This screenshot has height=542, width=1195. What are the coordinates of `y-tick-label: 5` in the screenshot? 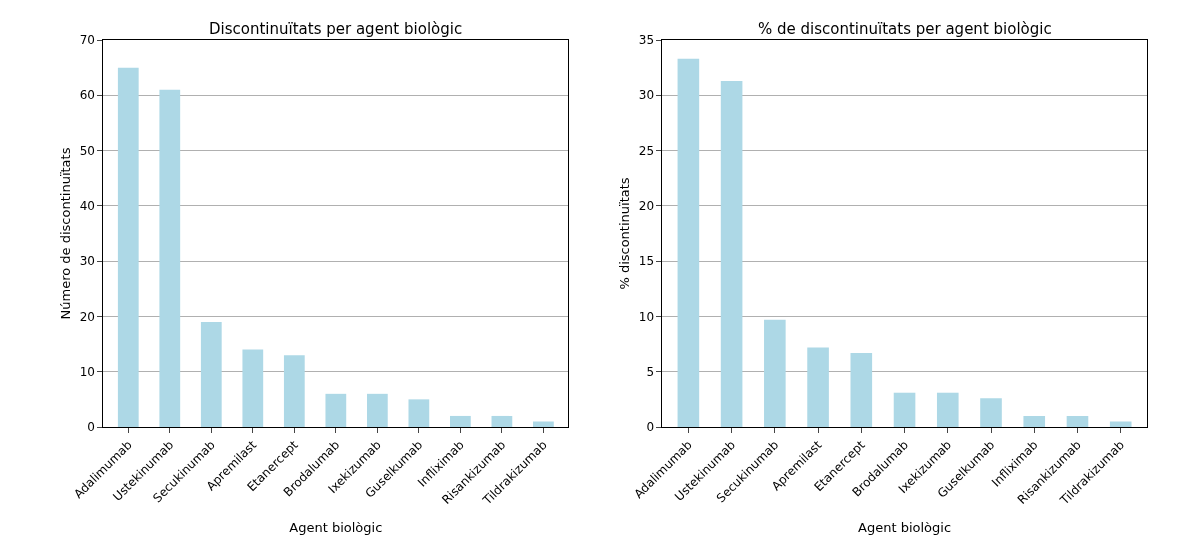 It's located at (650, 371).